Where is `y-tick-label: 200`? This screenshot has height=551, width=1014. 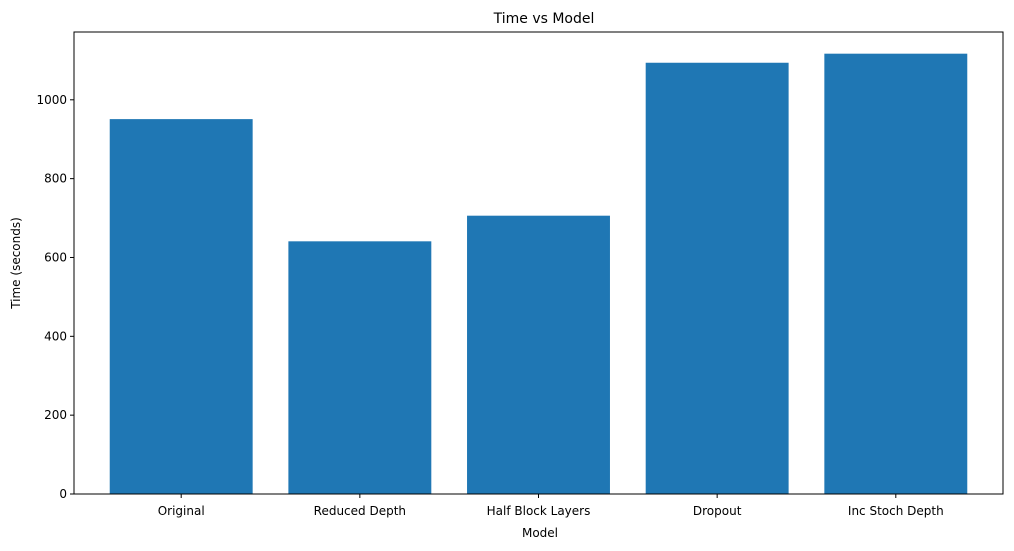
y-tick-label: 200 is located at coordinates (55, 415).